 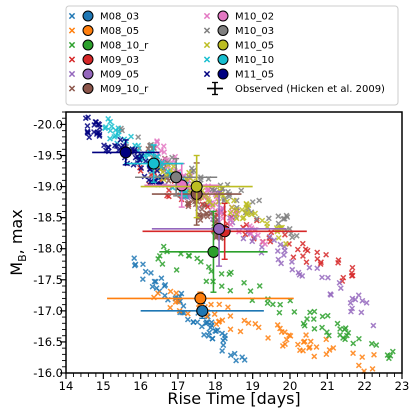 What do you see at coordinates (223, 30) in the screenshot?
I see `legend-circle-marker` at bounding box center [223, 30].